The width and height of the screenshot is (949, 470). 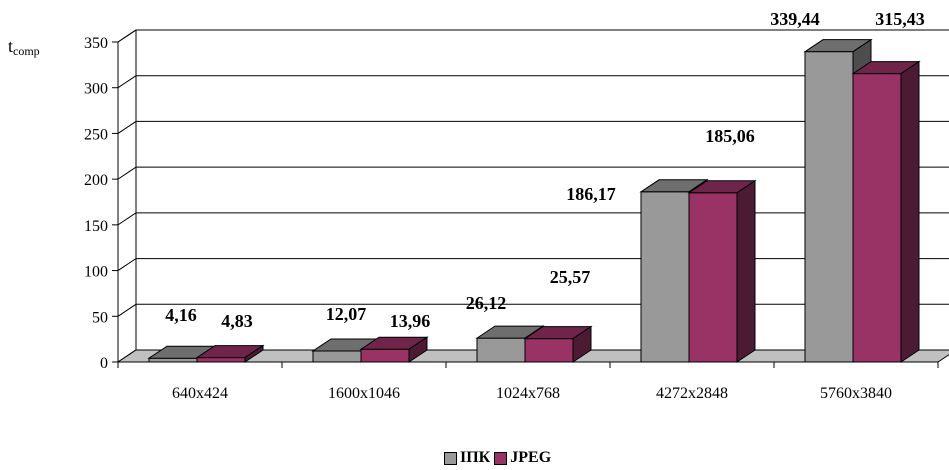 I want to click on data-label: 185,06, so click(x=730, y=136).